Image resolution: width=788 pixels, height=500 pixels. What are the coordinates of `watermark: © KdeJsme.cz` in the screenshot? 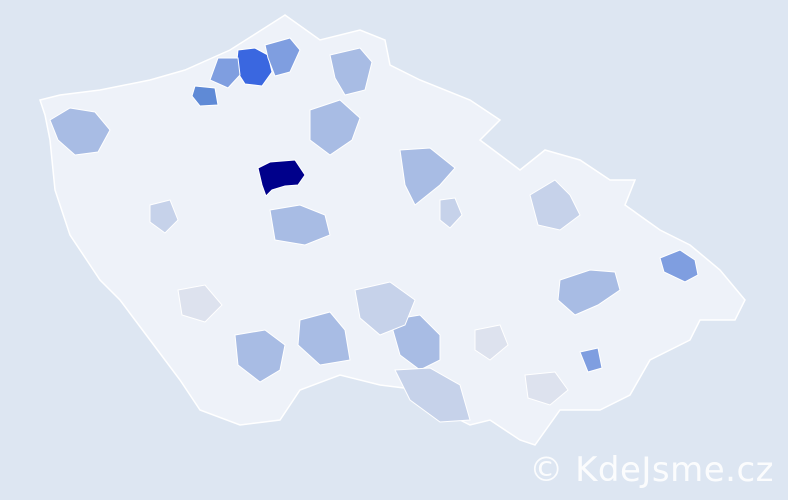 It's located at (651, 470).